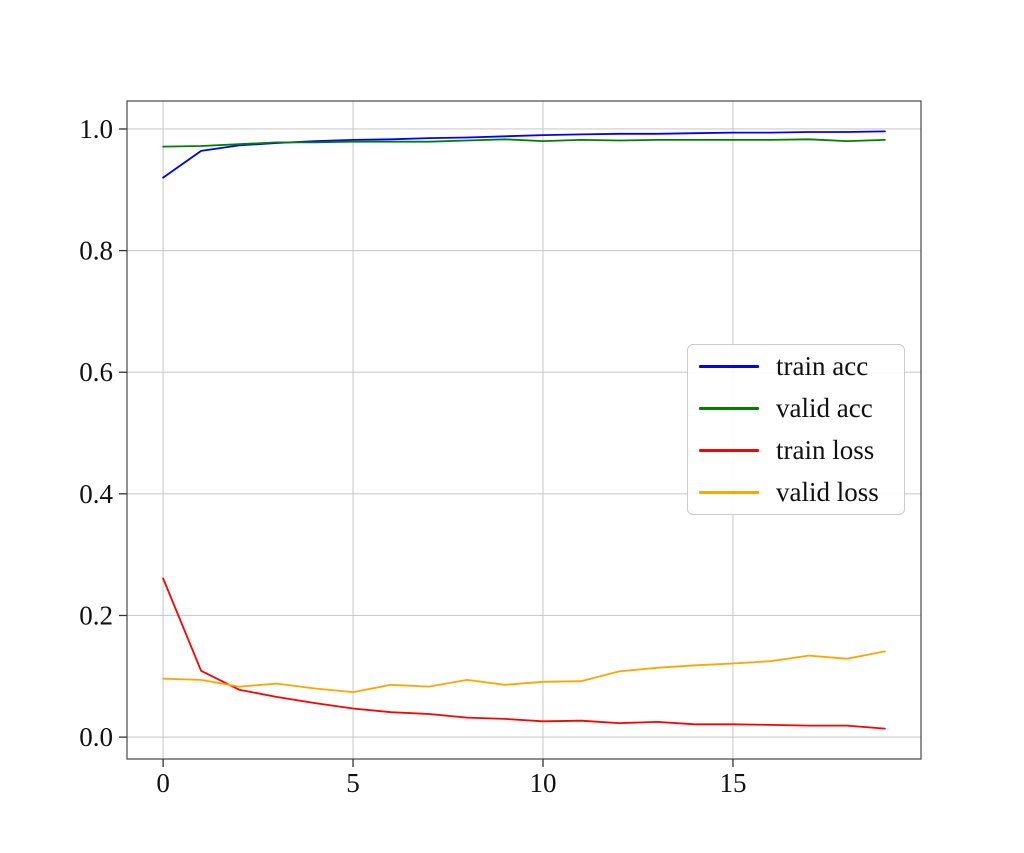  I want to click on series-line-train-acc, so click(524, 154).